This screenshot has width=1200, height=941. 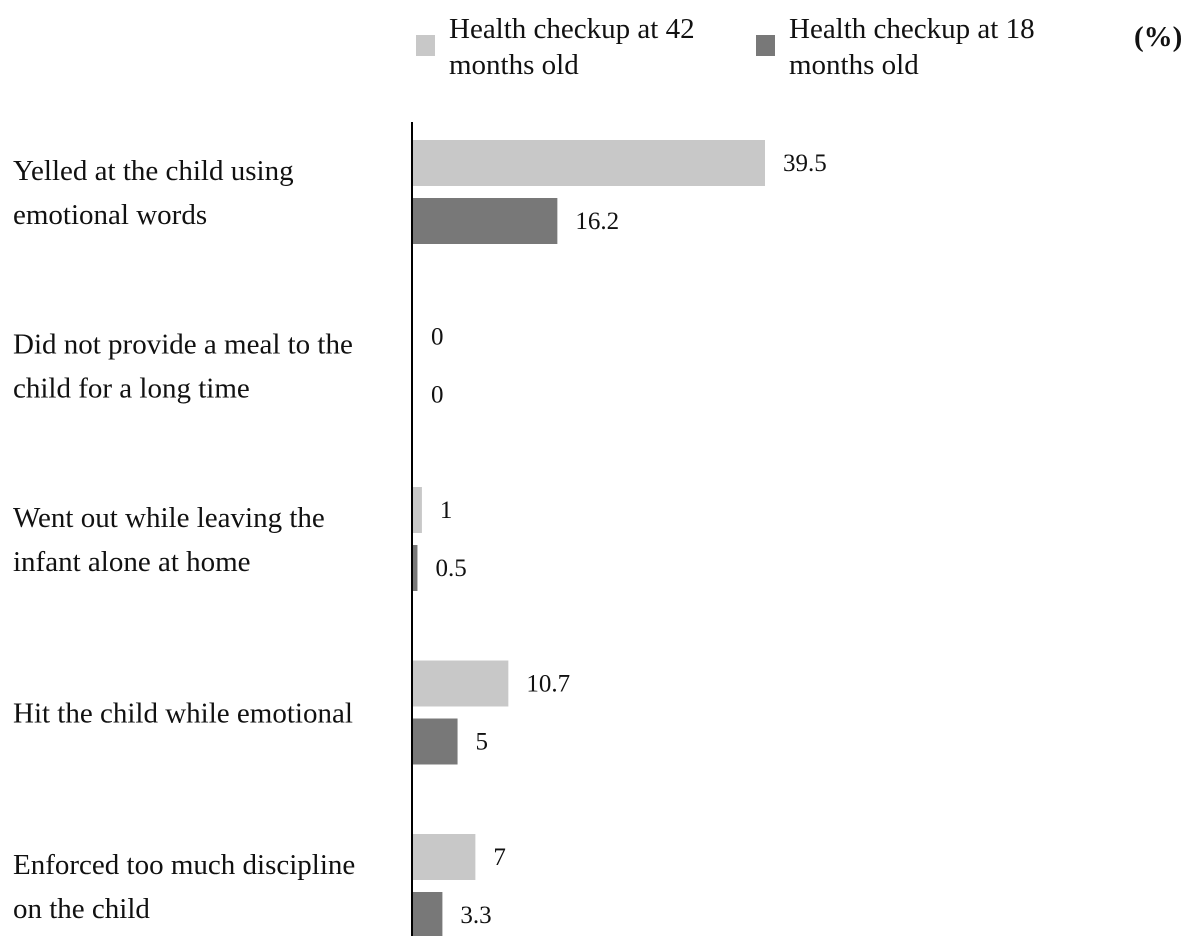 I want to click on category-label-4: Enforced too much discipline on the child, so click(x=184, y=887).